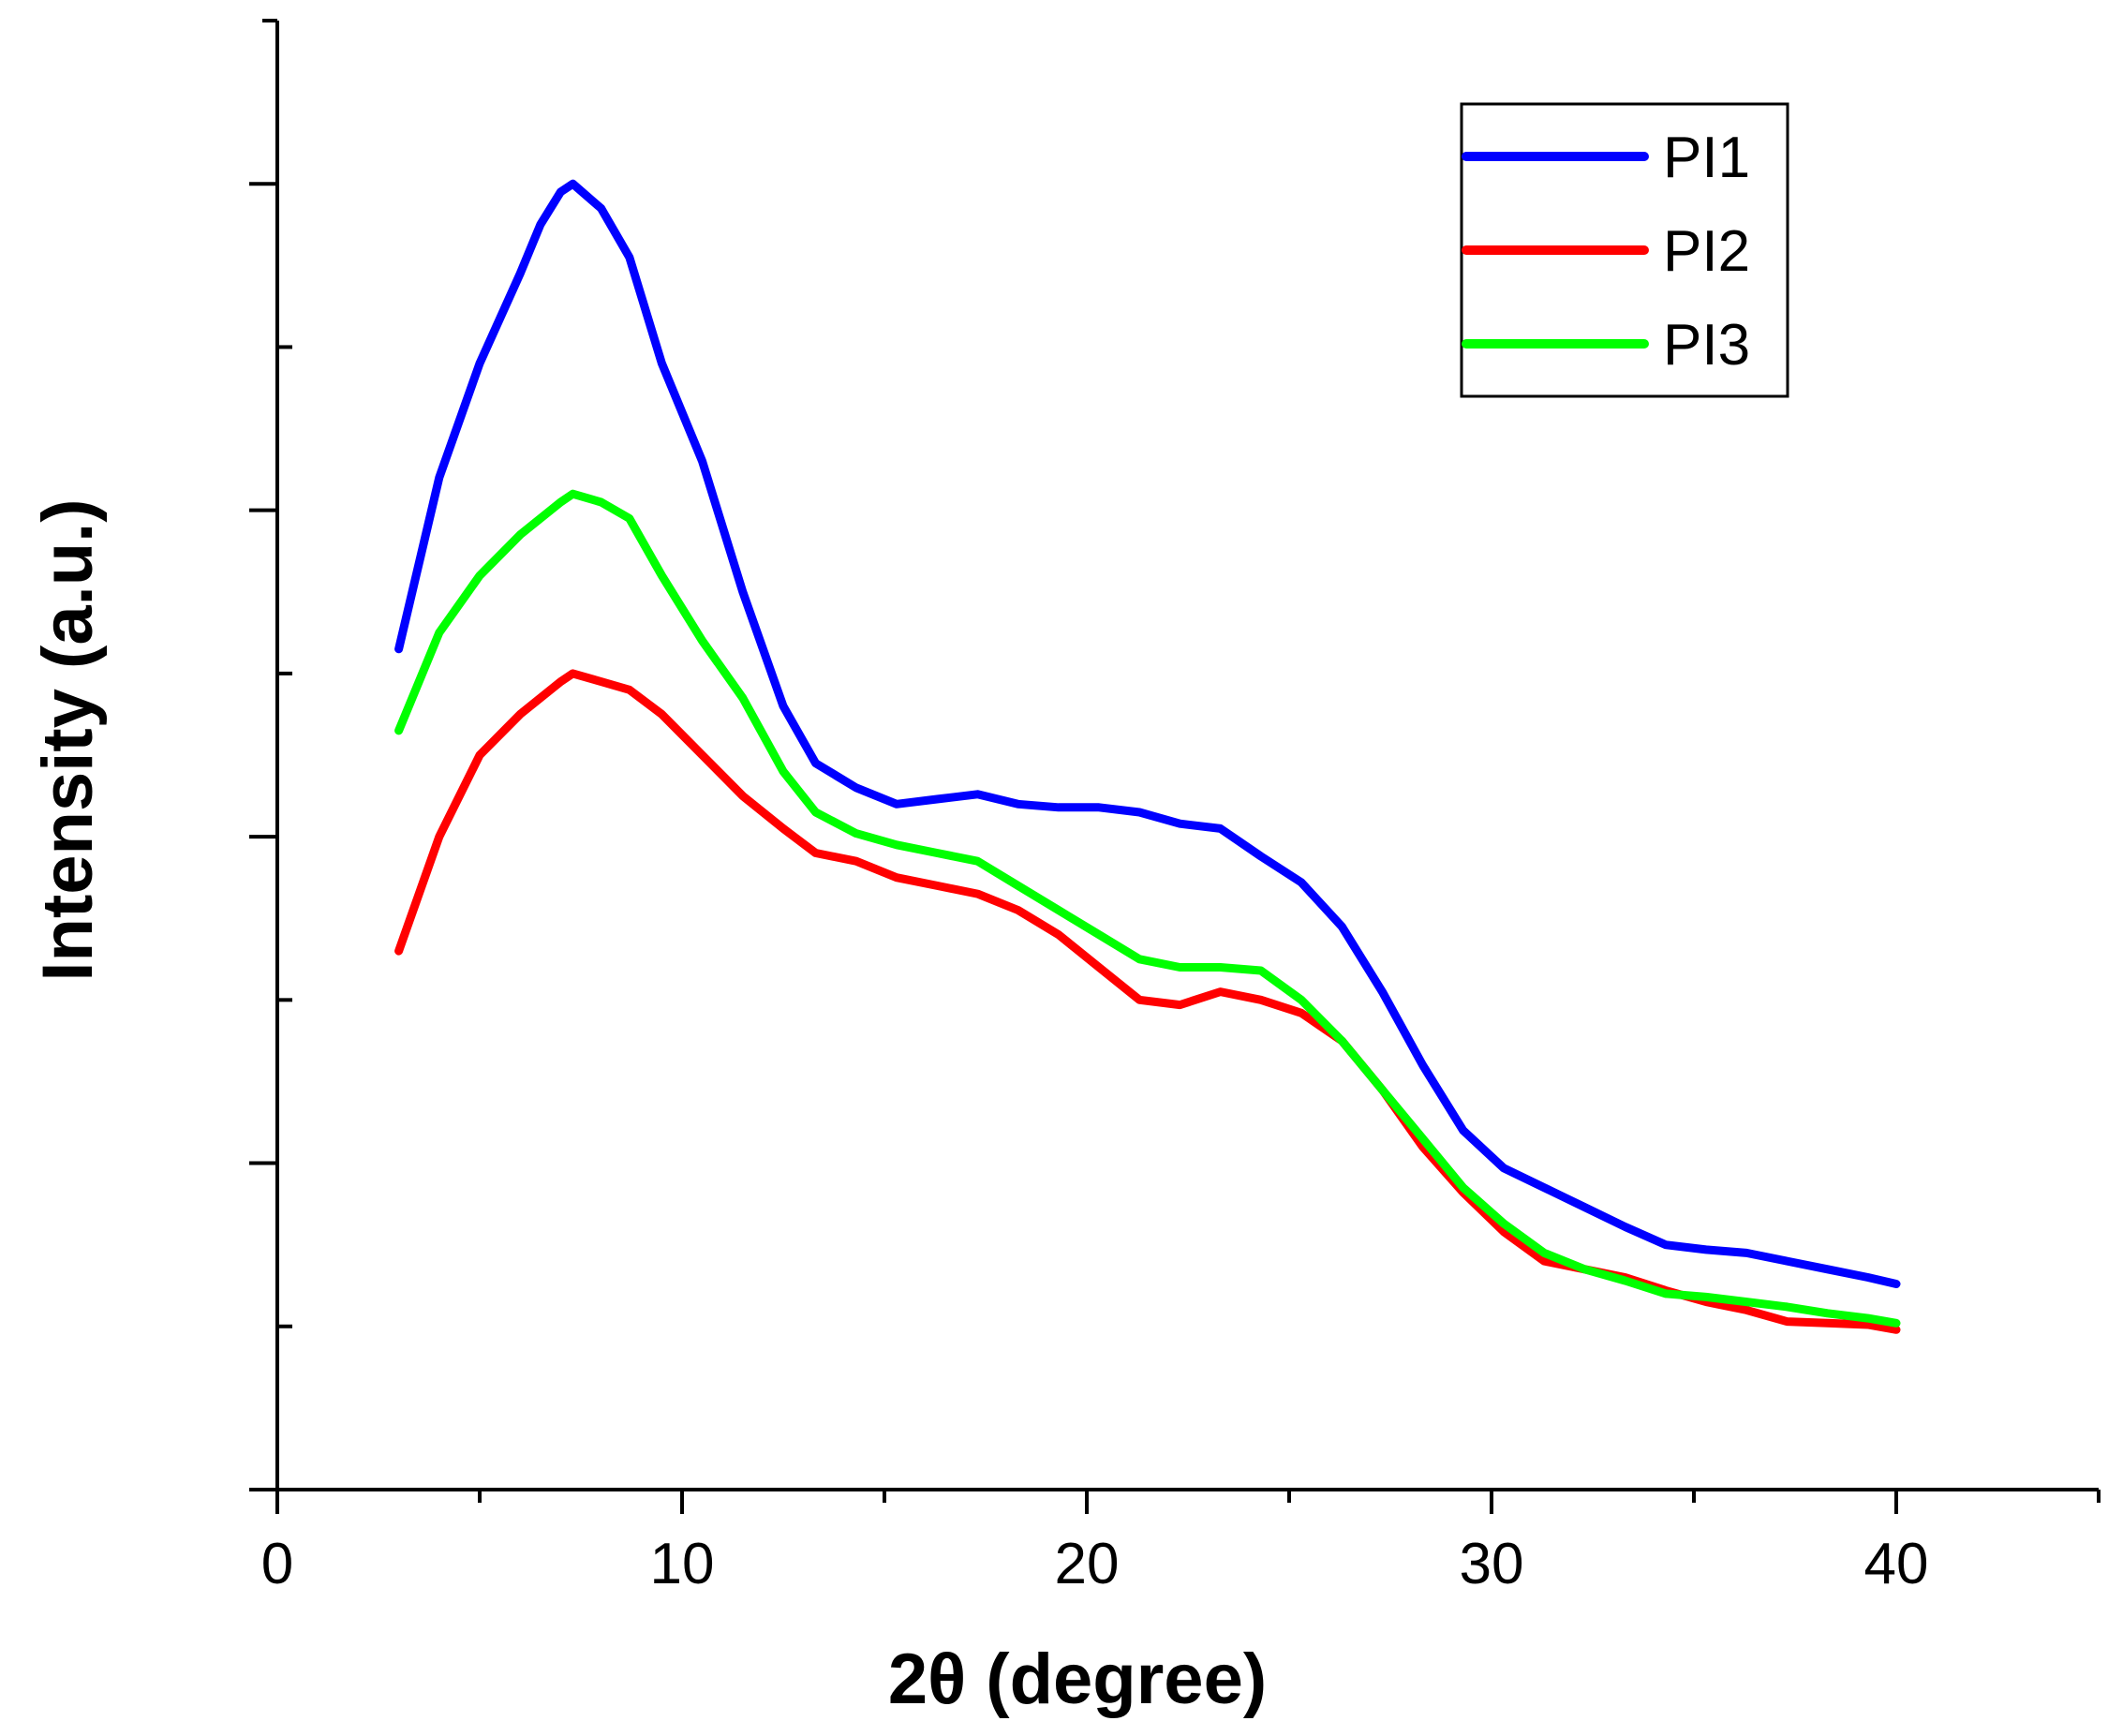 This screenshot has width=2108, height=1736. What do you see at coordinates (1606, 252) in the screenshot?
I see `legend-items: PI1 PI2 PI3` at bounding box center [1606, 252].